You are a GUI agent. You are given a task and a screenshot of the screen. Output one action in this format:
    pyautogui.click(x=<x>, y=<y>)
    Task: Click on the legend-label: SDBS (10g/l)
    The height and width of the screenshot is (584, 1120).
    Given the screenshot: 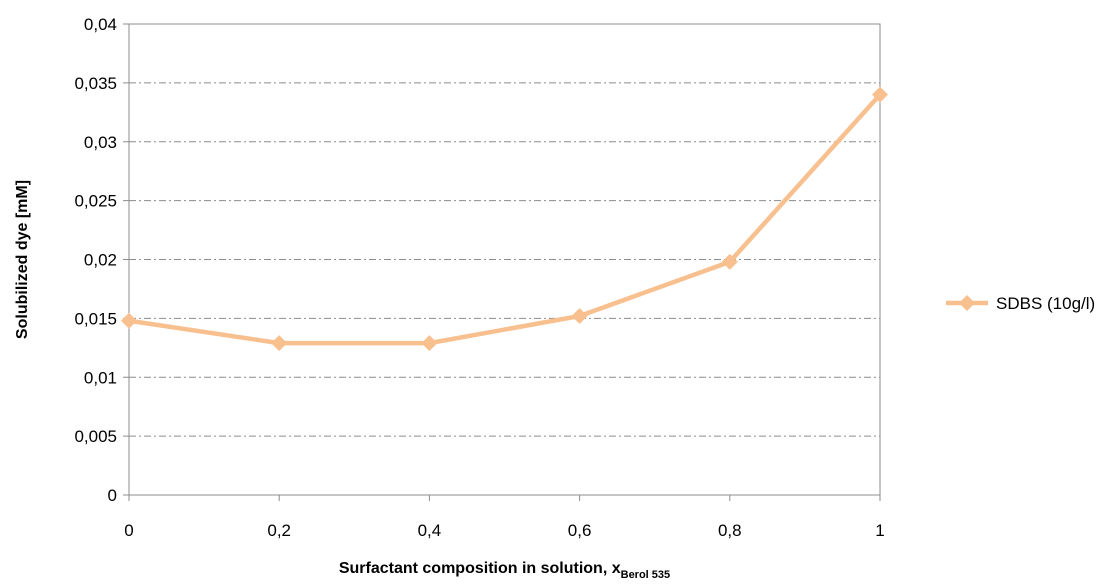 What is the action you would take?
    pyautogui.click(x=1045, y=303)
    